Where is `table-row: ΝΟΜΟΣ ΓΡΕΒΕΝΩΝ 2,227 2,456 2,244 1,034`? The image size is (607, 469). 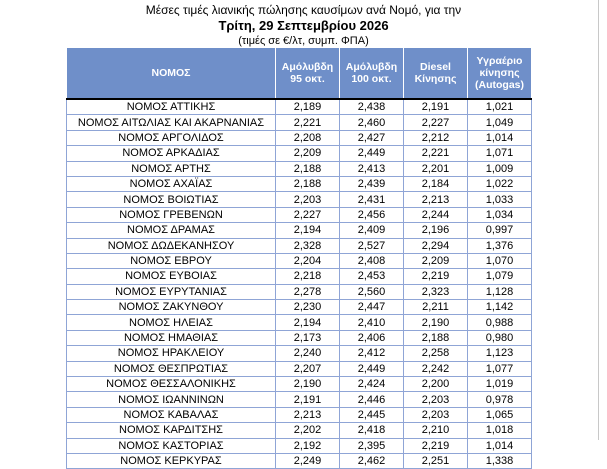 table-row: ΝΟΜΟΣ ΓΡΕΒΕΝΩΝ 2,227 2,456 2,244 1,034 is located at coordinates (299, 215).